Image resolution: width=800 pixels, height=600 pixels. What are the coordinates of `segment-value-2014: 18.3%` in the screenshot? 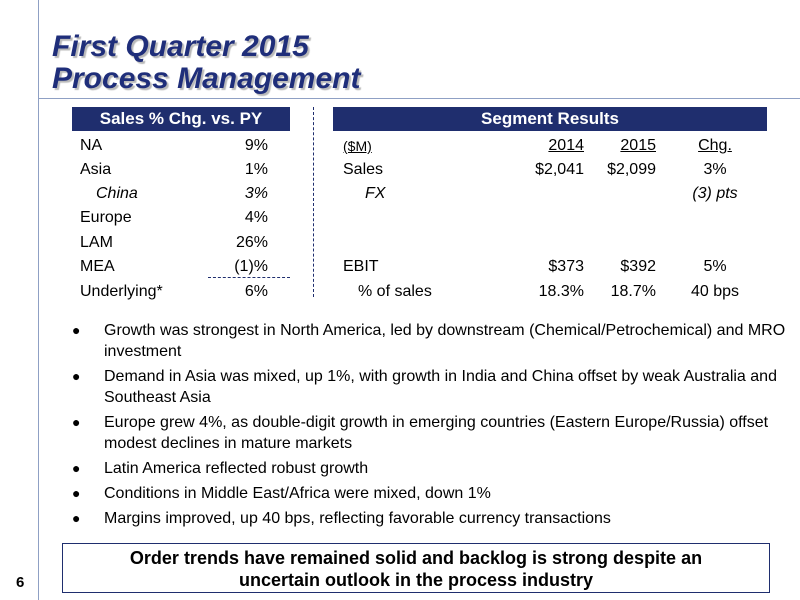 It's located at (561, 291).